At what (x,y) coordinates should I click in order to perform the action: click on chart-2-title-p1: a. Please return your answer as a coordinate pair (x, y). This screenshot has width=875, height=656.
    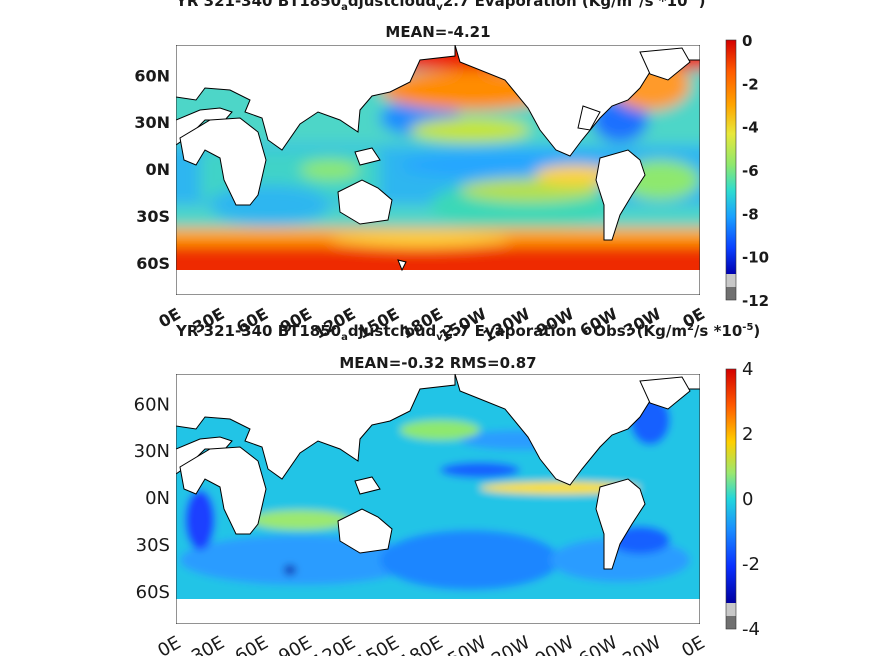
    Looking at the image, I should click on (344, 337).